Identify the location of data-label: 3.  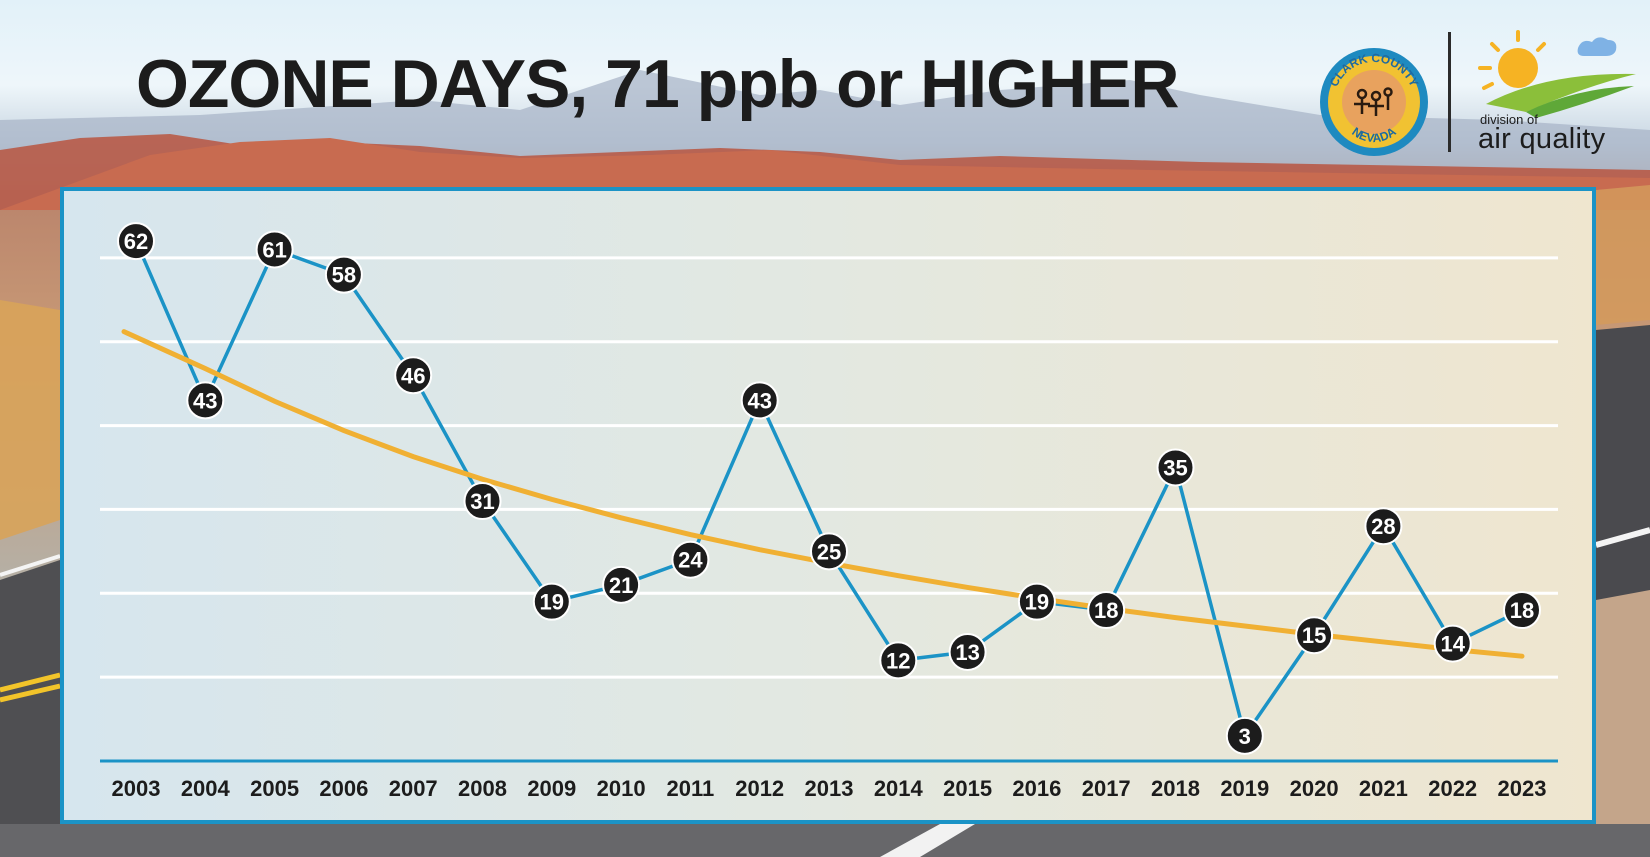
(1245, 736).